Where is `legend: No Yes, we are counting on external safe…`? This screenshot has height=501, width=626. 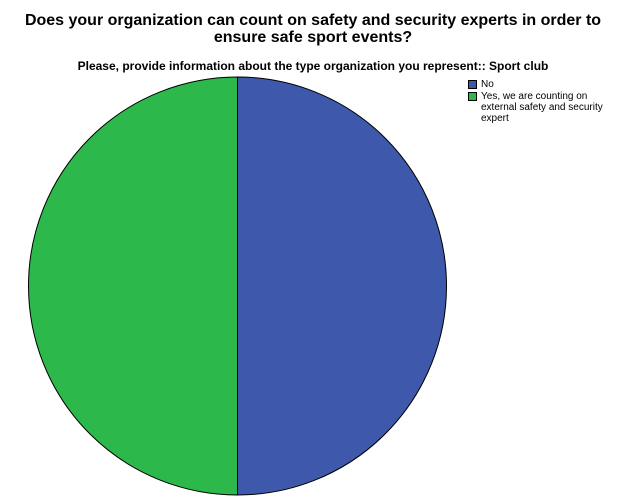
legend: No Yes, we are counting on external safe… is located at coordinates (546, 102).